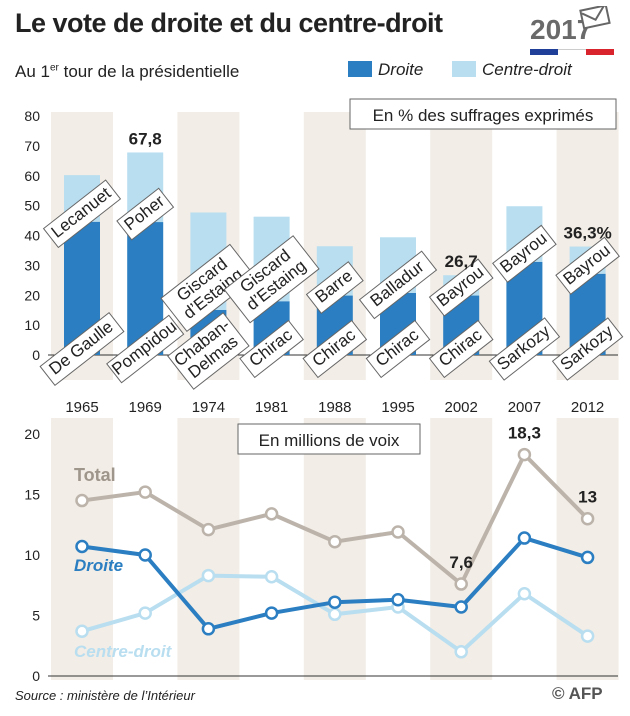 The width and height of the screenshot is (630, 716). Describe the element at coordinates (82, 546) in the screenshot. I see `point-droite-1965` at that location.